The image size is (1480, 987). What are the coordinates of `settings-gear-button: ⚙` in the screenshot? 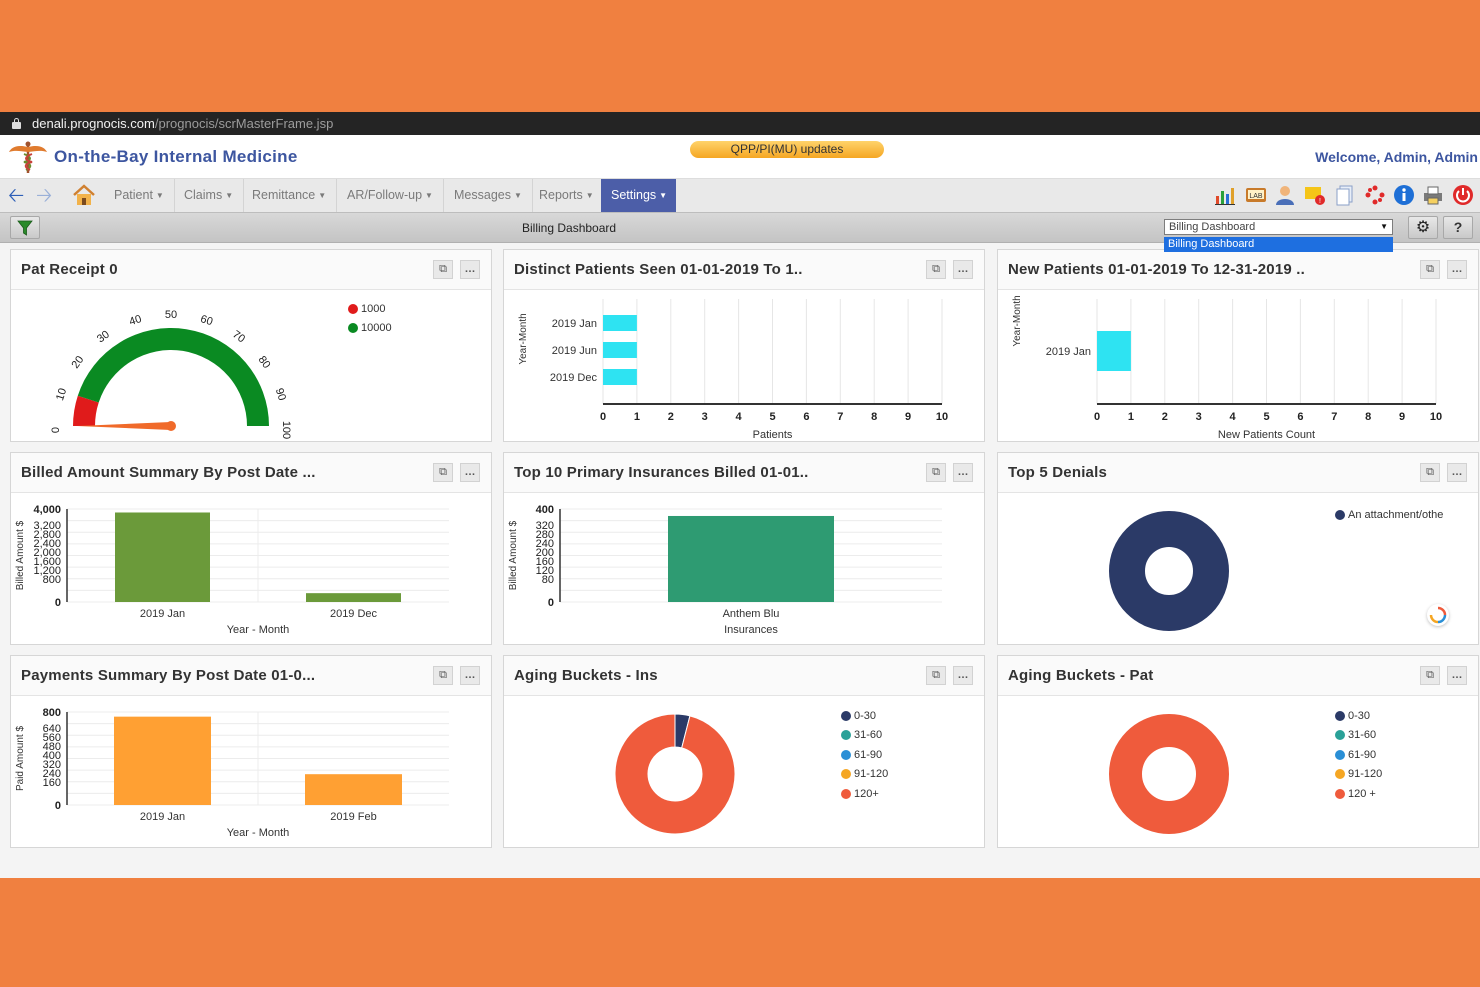 It's located at (1423, 227).